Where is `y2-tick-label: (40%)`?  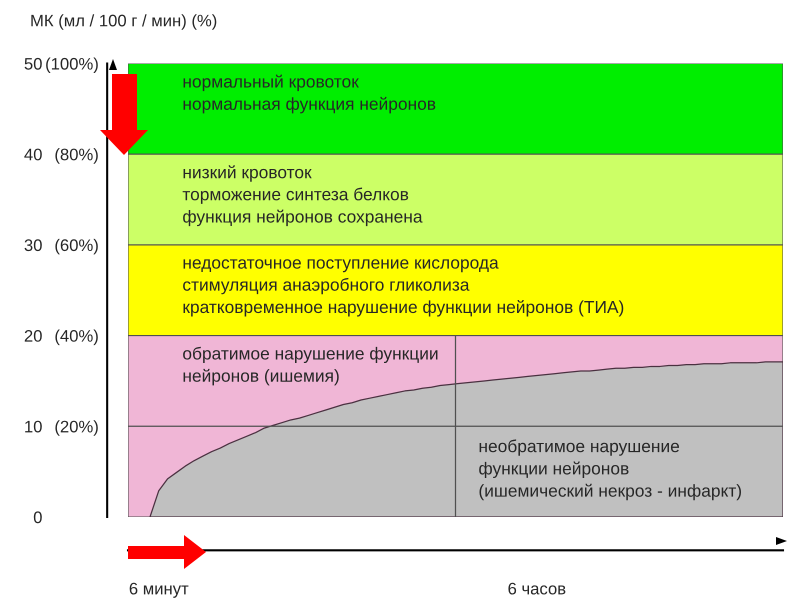
y2-tick-label: (40%) is located at coordinates (76, 338).